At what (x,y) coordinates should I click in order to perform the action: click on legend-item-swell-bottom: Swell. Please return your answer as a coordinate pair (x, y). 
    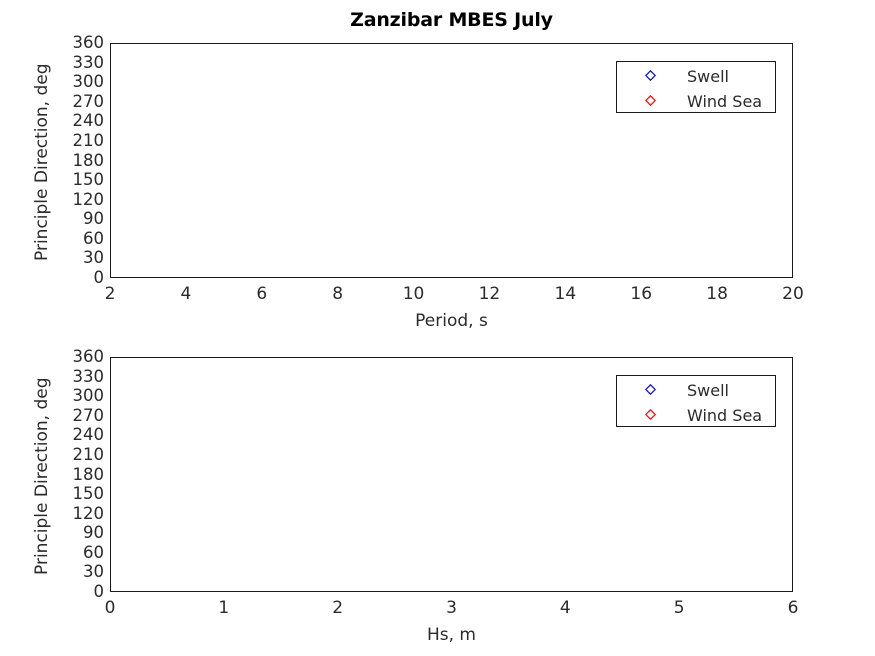
    Looking at the image, I should click on (696, 389).